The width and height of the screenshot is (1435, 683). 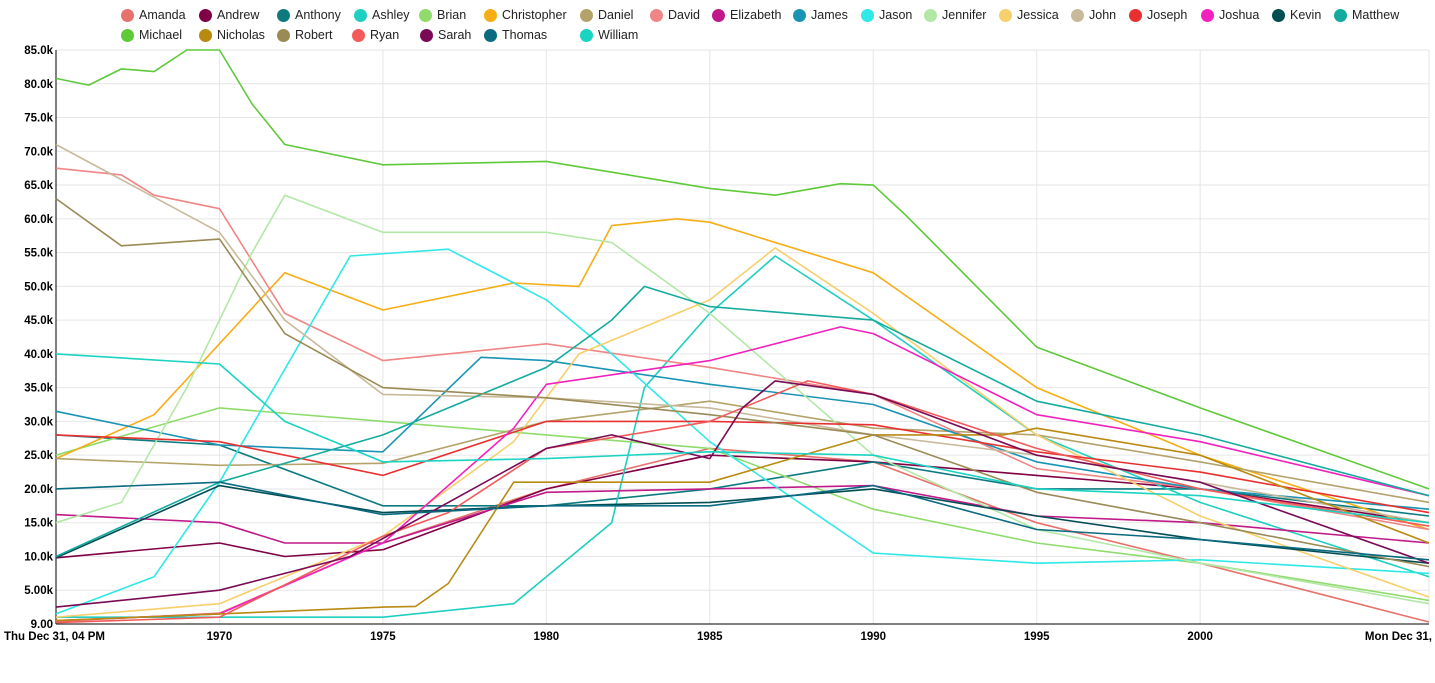 What do you see at coordinates (305, 35) in the screenshot?
I see `legend-item-robert: Robert` at bounding box center [305, 35].